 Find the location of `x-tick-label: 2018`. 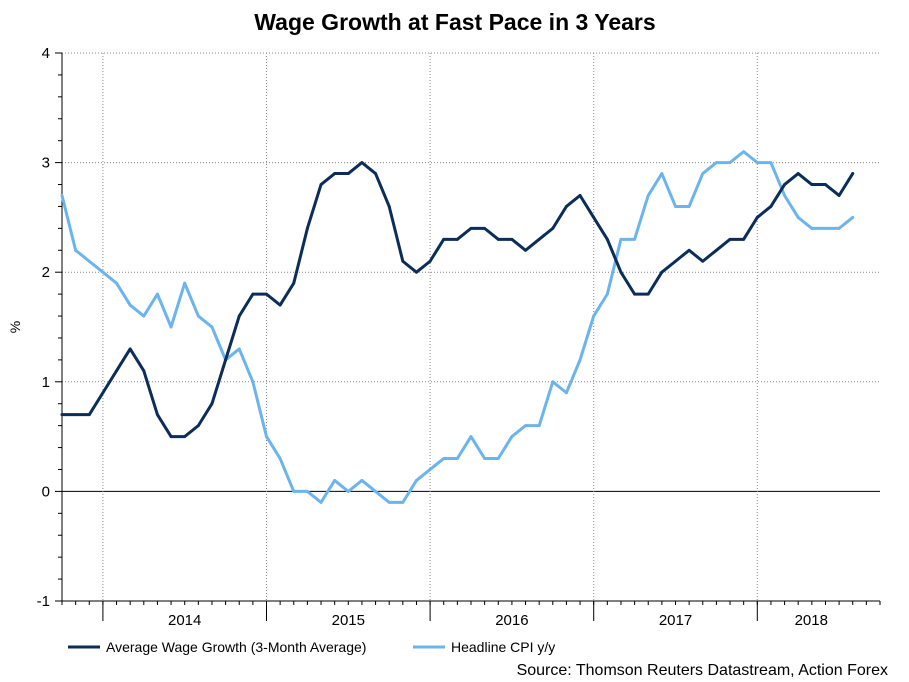

x-tick-label: 2018 is located at coordinates (811, 620).